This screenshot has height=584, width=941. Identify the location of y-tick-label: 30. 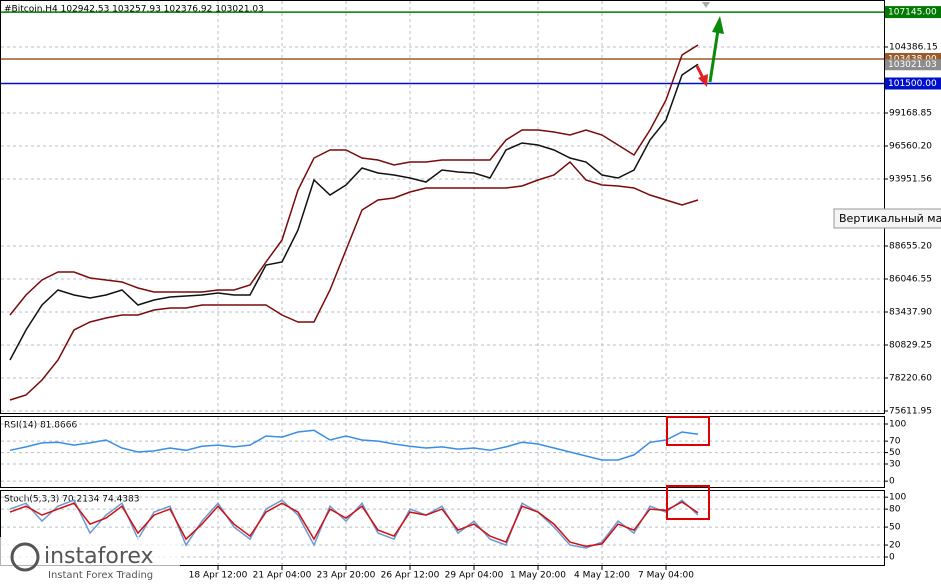
(895, 465).